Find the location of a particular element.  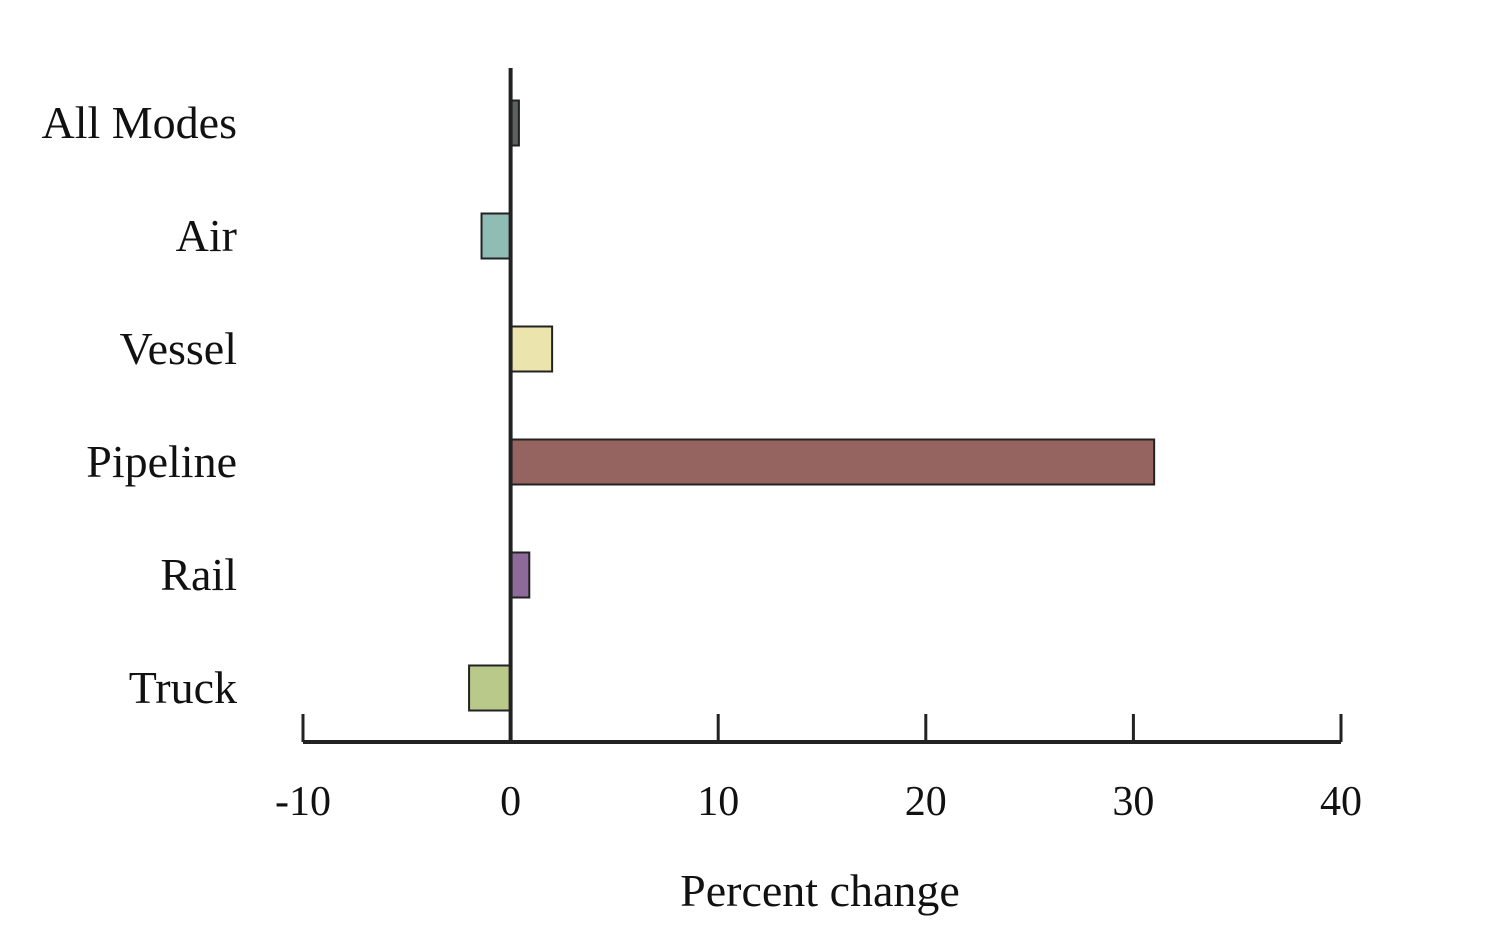

x-tick-label: 30 is located at coordinates (1133, 802).